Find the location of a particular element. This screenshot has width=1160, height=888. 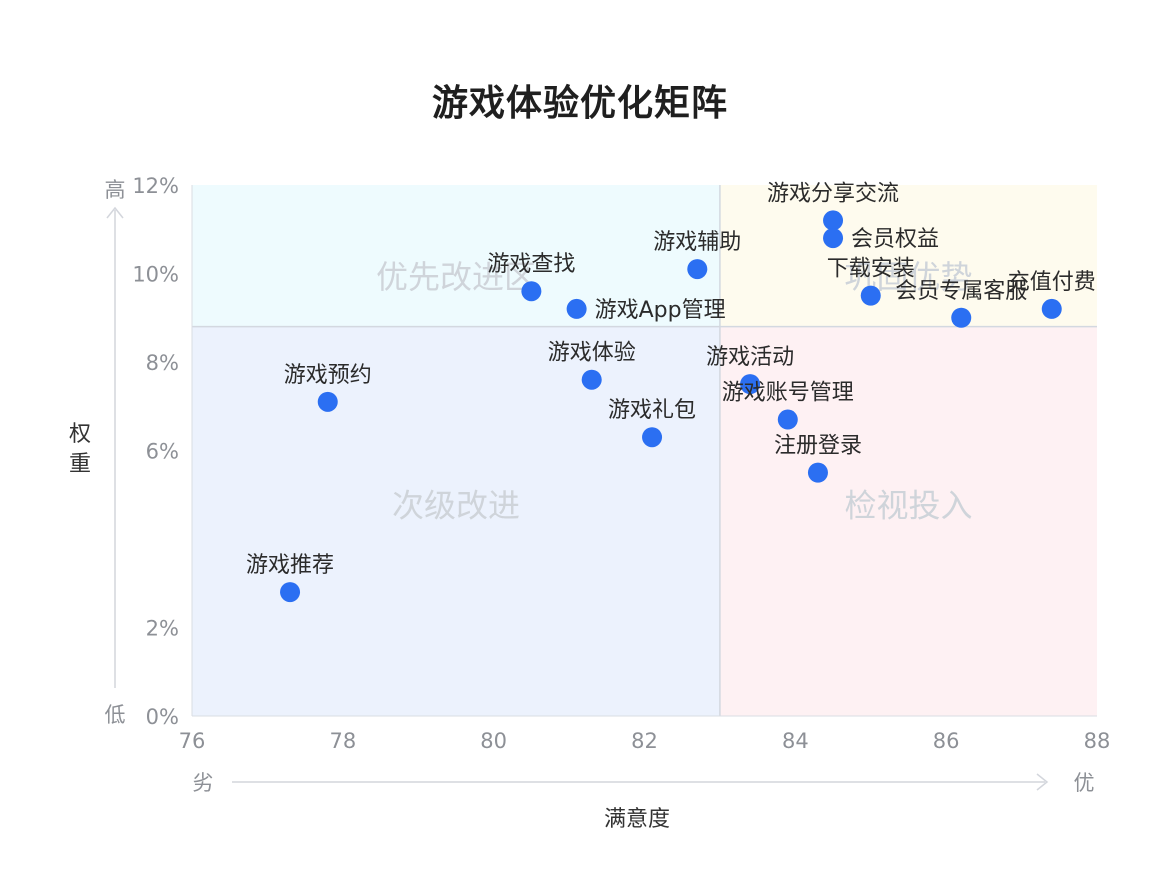

x-tick-label: 80 is located at coordinates (493, 741).